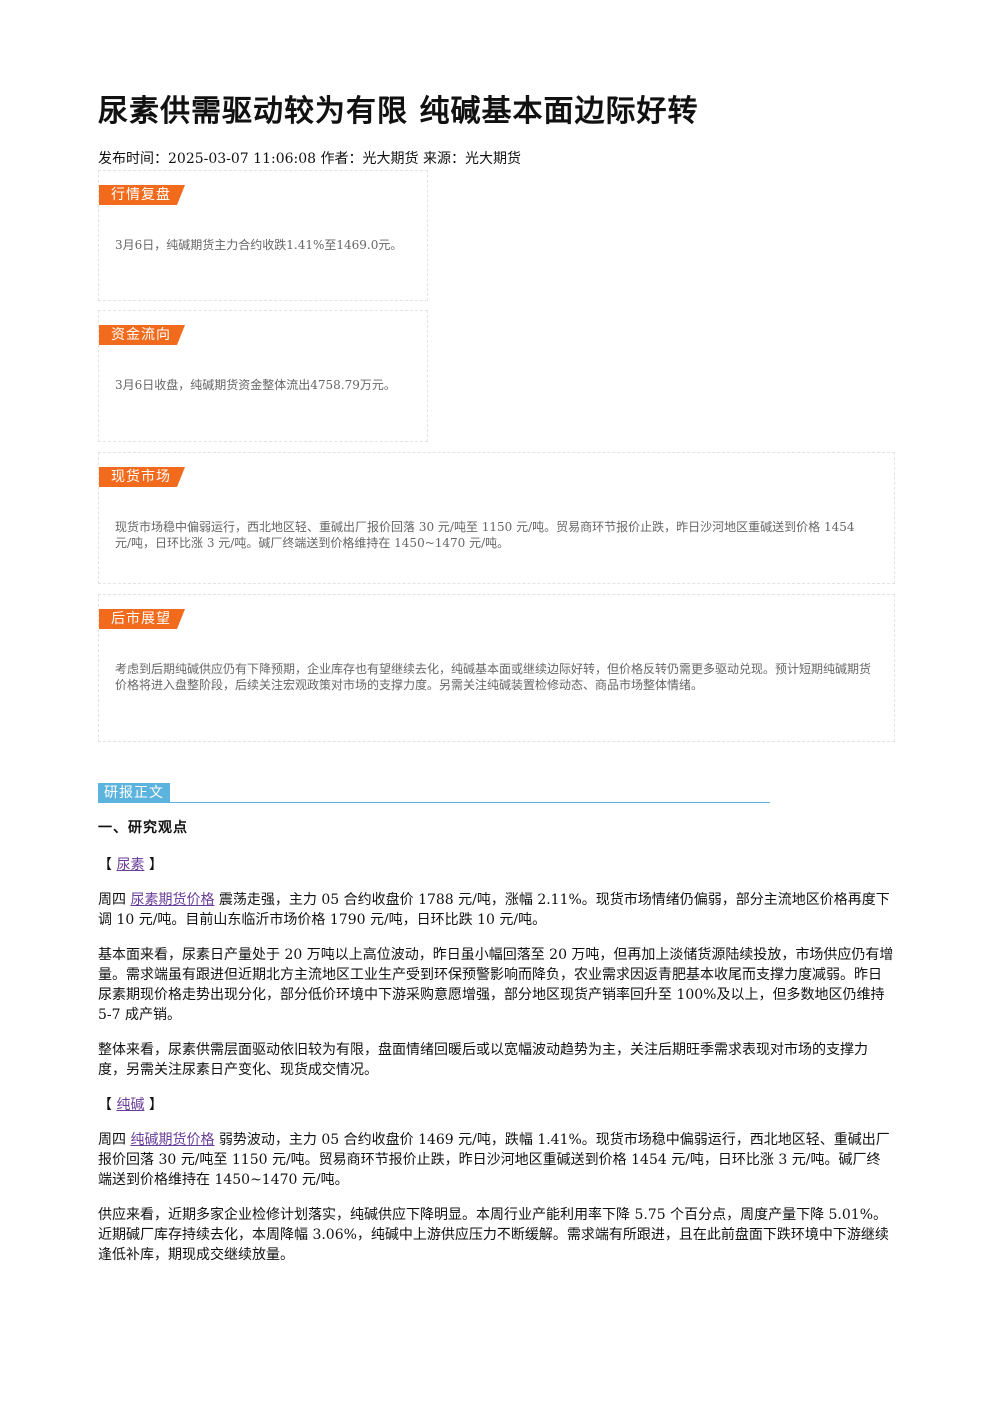 The width and height of the screenshot is (992, 1403). What do you see at coordinates (143, 828) in the screenshot?
I see `heading: 一、研究观点` at bounding box center [143, 828].